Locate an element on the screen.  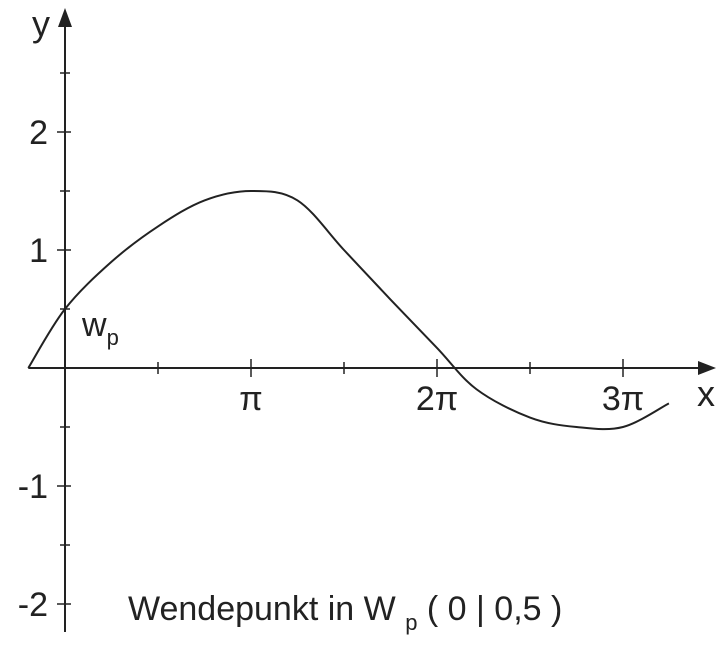
x-axis-label: x is located at coordinates (706, 393).